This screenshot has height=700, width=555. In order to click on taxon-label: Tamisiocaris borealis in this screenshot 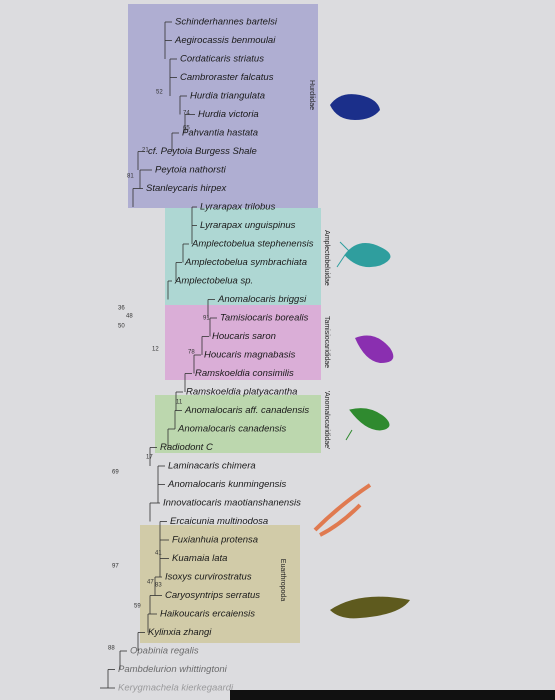, I will do `click(264, 318)`.